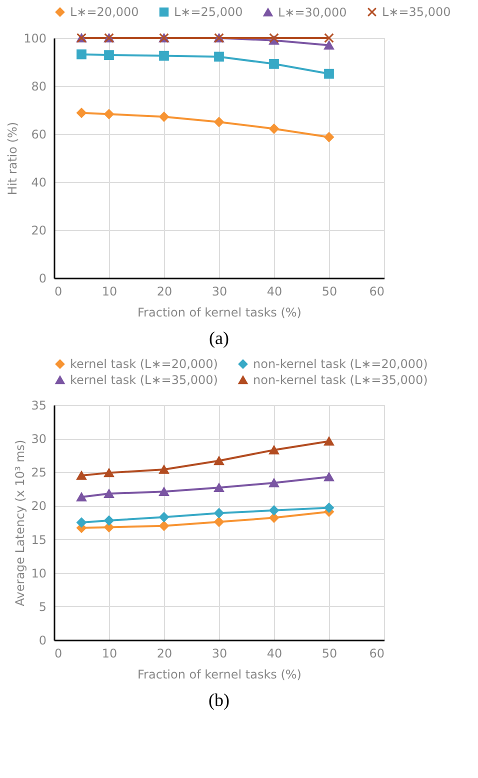 The width and height of the screenshot is (478, 778). I want to click on legend-label: L∗=30,000, so click(312, 12).